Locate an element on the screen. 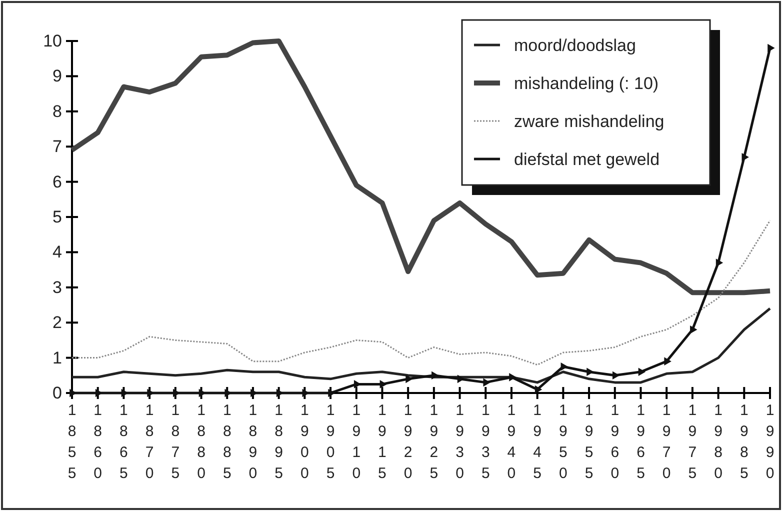 This screenshot has height=513, width=784. legend-label: moord/doodslag is located at coordinates (575, 45).